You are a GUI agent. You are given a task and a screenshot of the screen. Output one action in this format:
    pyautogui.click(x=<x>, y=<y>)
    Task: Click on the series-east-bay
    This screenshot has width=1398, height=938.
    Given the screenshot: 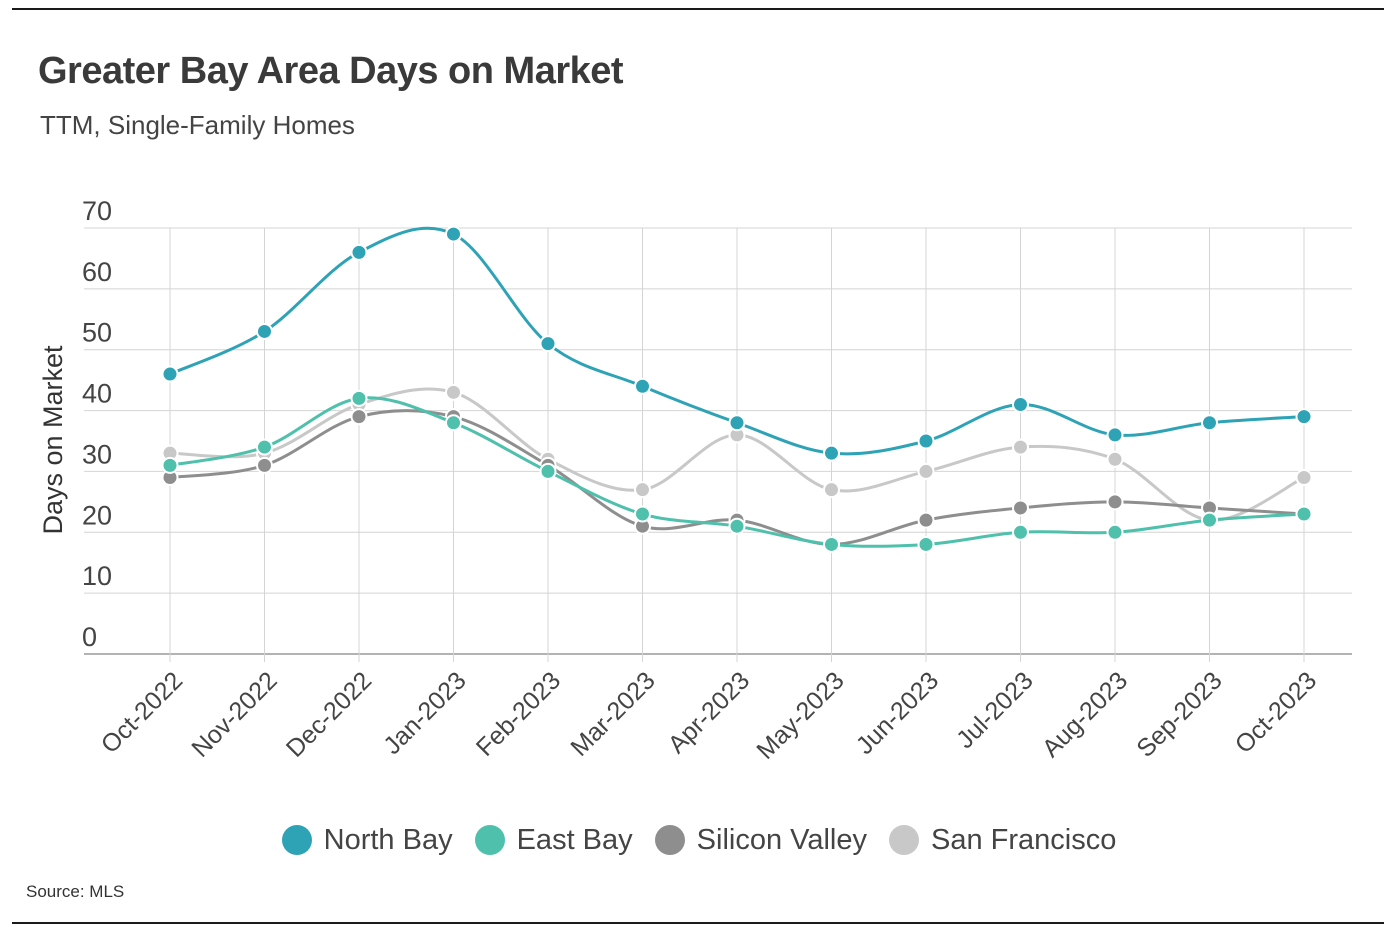 What is the action you would take?
    pyautogui.click(x=737, y=471)
    